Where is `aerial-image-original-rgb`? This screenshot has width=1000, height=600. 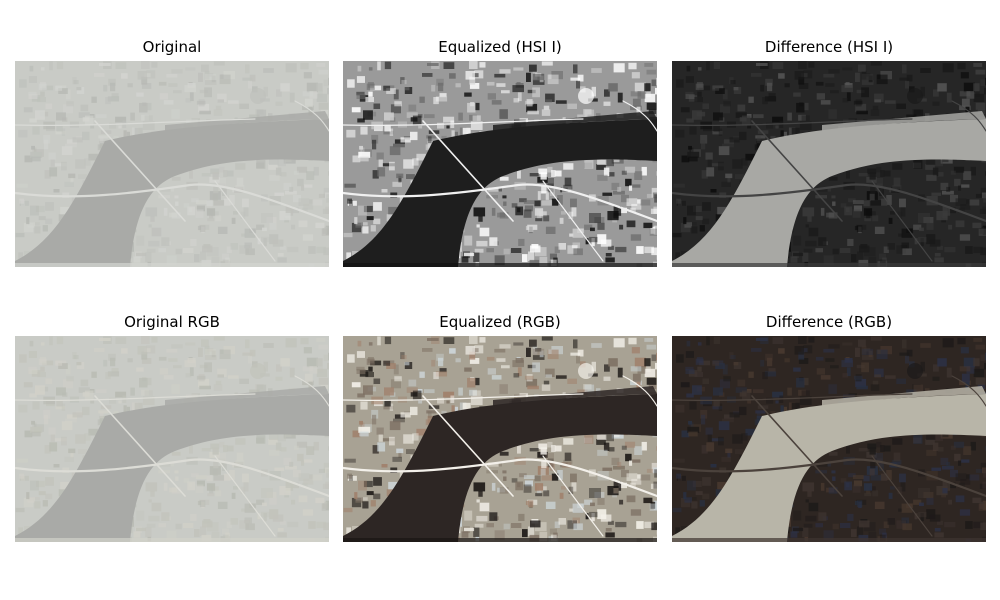
aerial-image-original-rgb is located at coordinates (172, 439).